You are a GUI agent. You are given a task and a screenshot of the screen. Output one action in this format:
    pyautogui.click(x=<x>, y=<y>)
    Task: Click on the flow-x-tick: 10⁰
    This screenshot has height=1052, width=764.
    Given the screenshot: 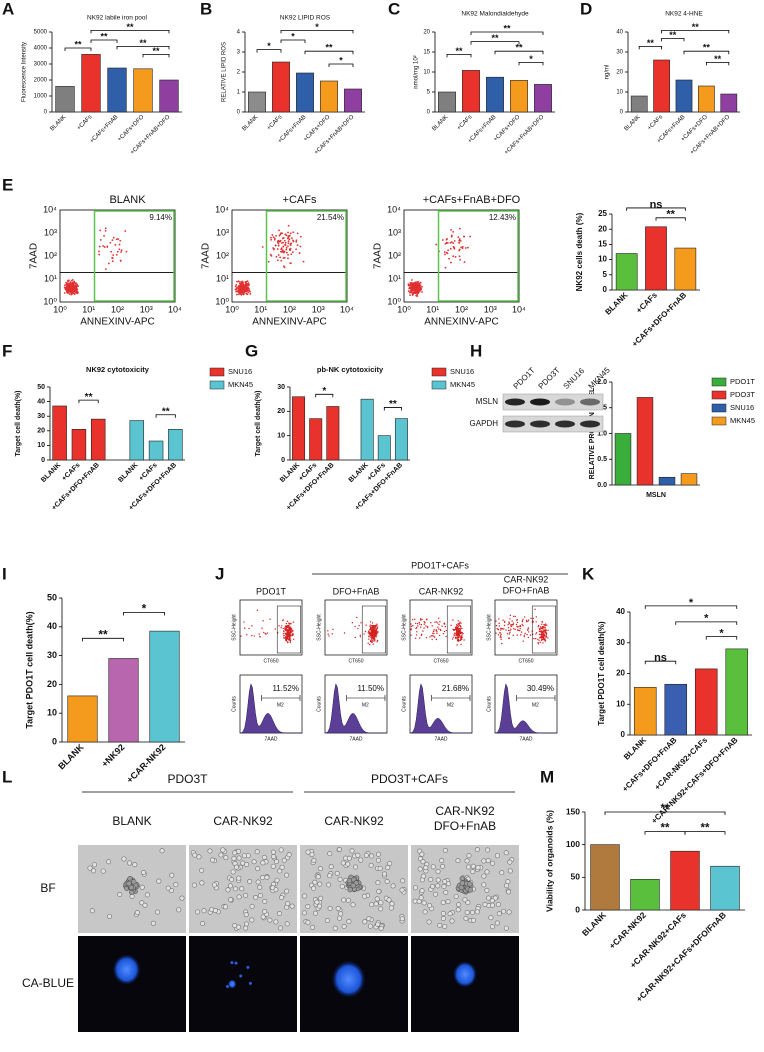 What is the action you would take?
    pyautogui.click(x=232, y=309)
    